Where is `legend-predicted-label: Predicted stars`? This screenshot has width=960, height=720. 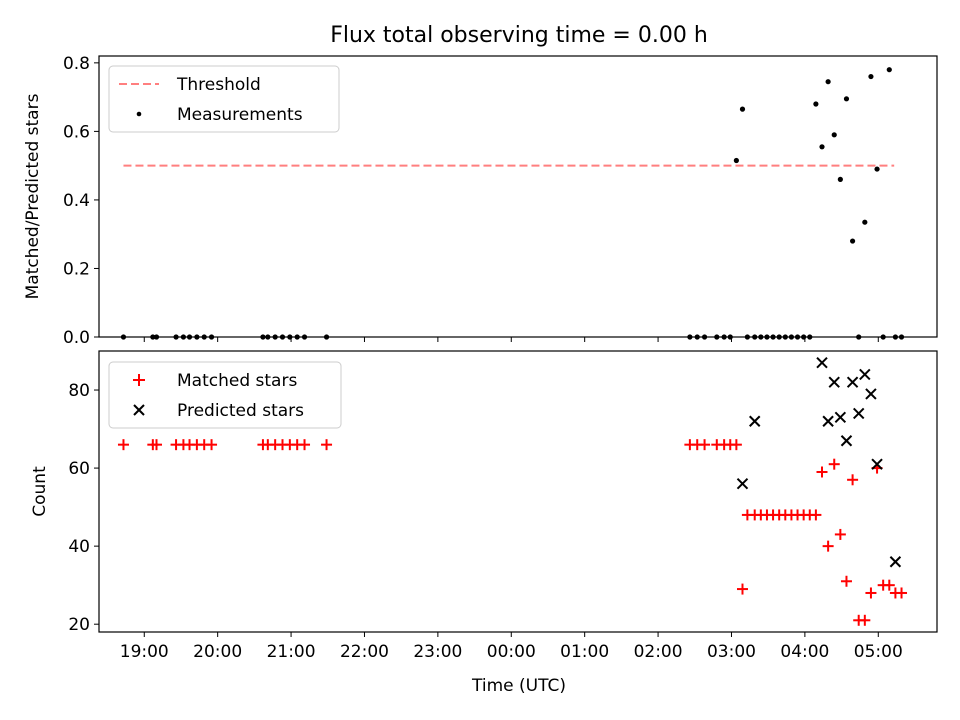 legend-predicted-label: Predicted stars is located at coordinates (240, 411).